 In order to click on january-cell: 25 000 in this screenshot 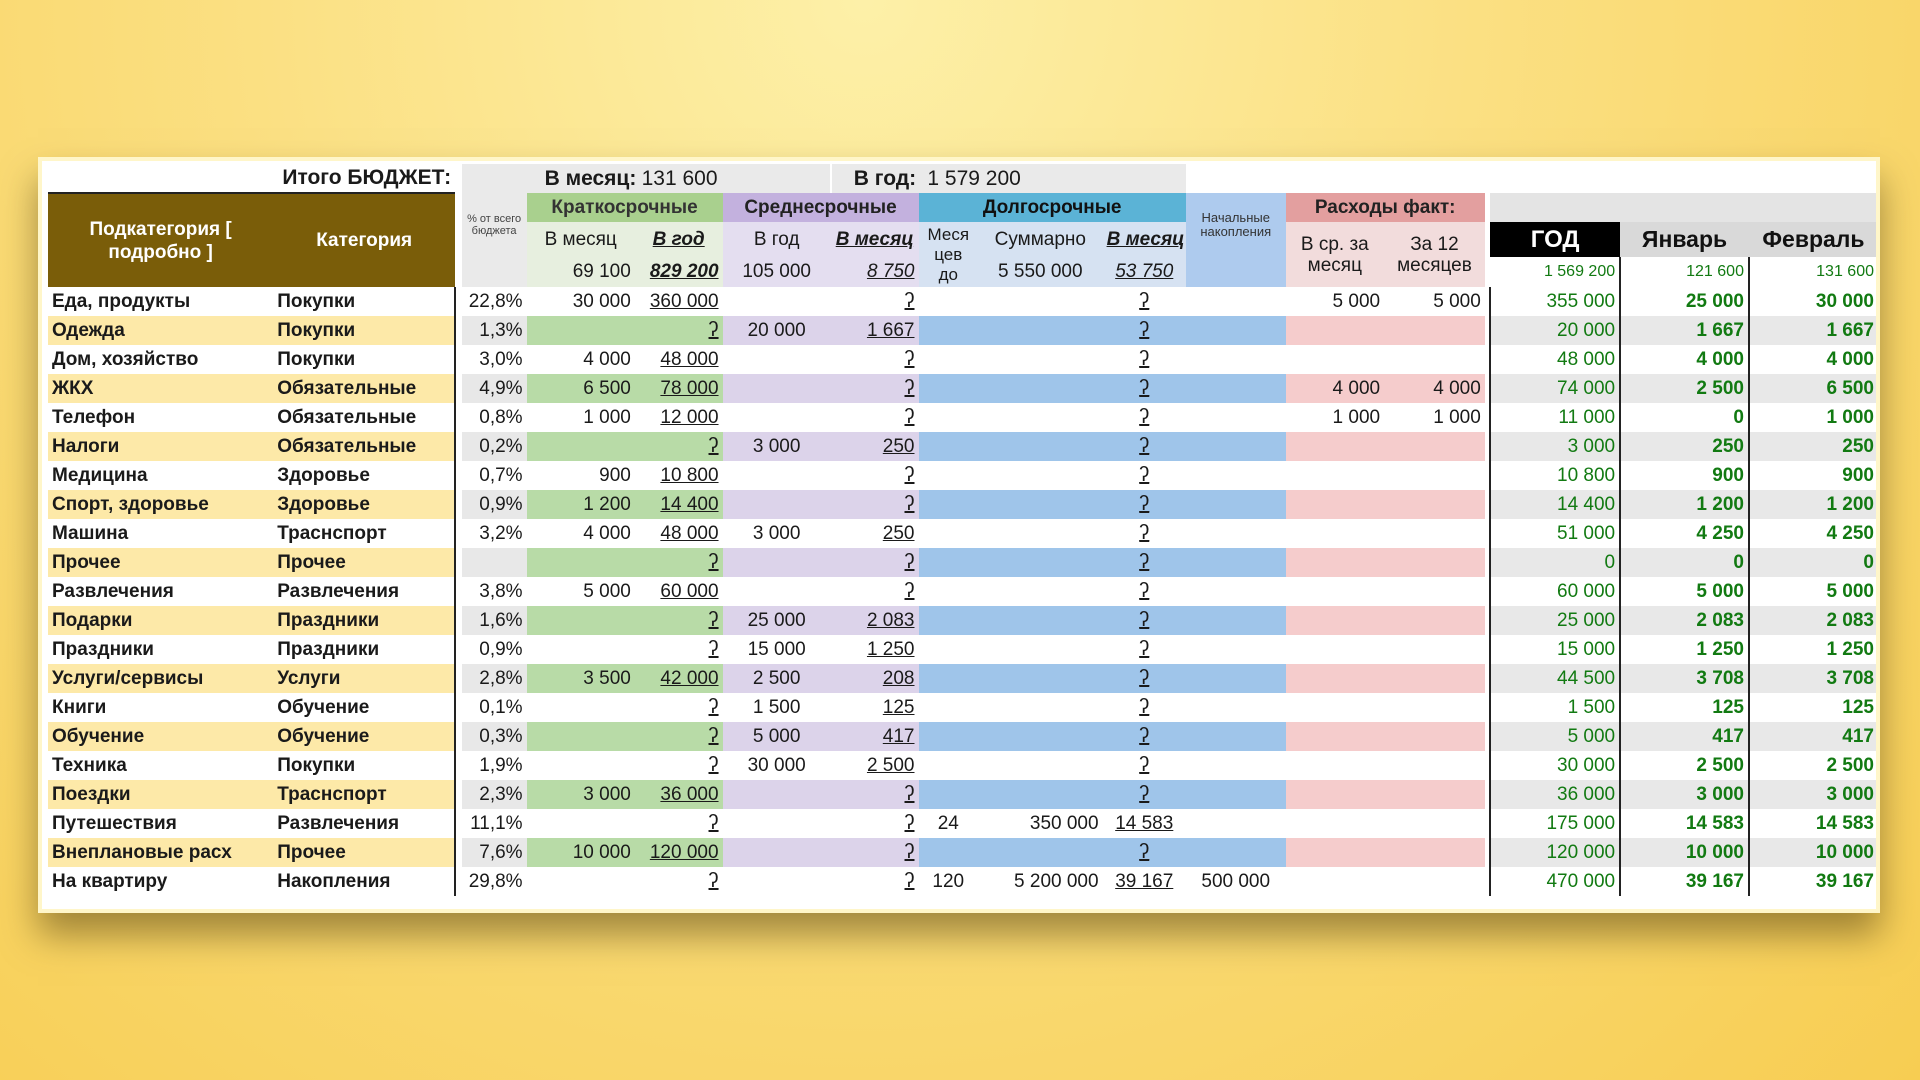, I will do `click(1684, 301)`.